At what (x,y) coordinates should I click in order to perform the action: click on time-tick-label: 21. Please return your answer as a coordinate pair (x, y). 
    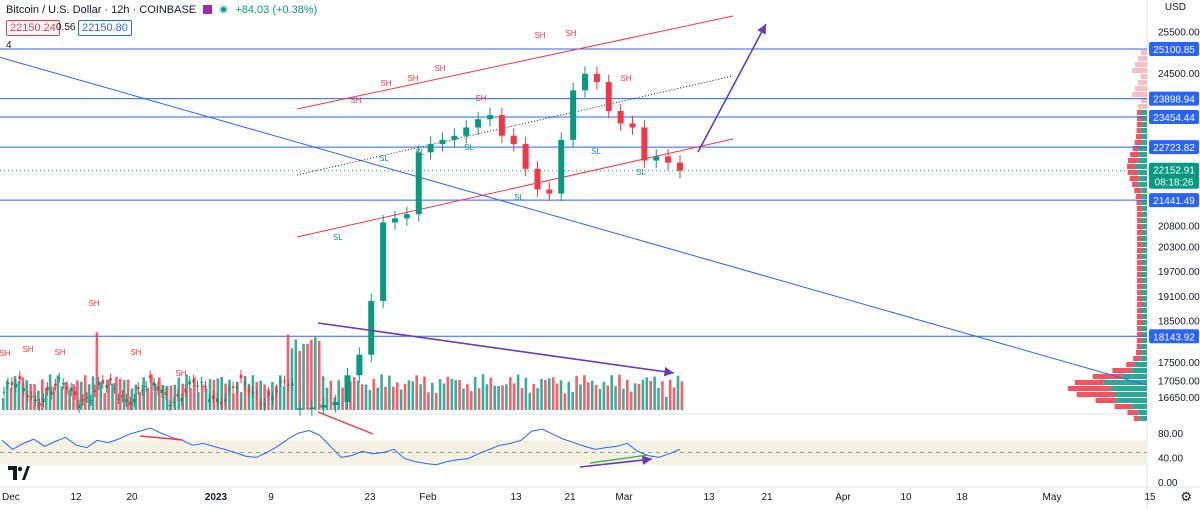
    Looking at the image, I should click on (767, 497).